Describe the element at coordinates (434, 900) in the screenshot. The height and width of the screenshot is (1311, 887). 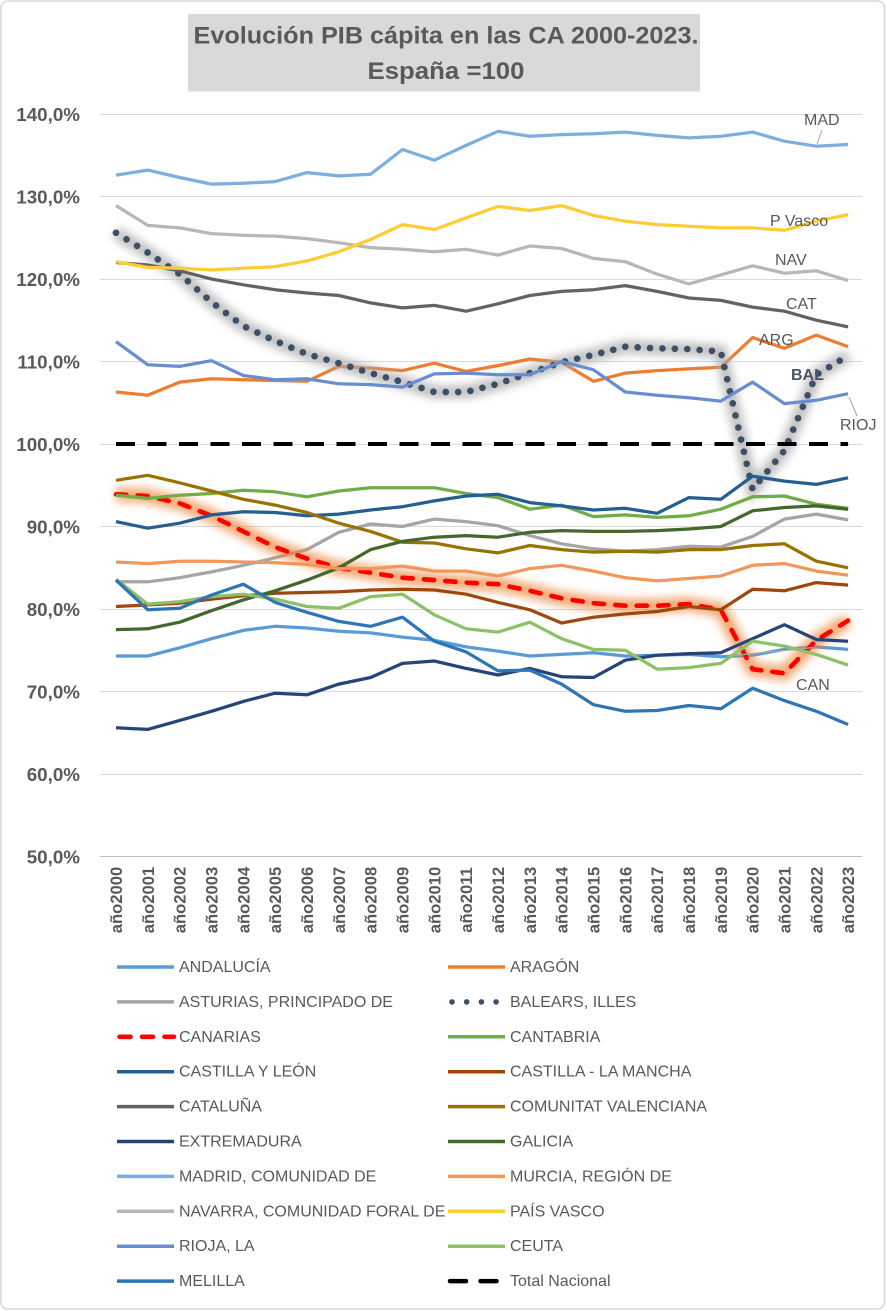
I see `svg-text: año2010` at that location.